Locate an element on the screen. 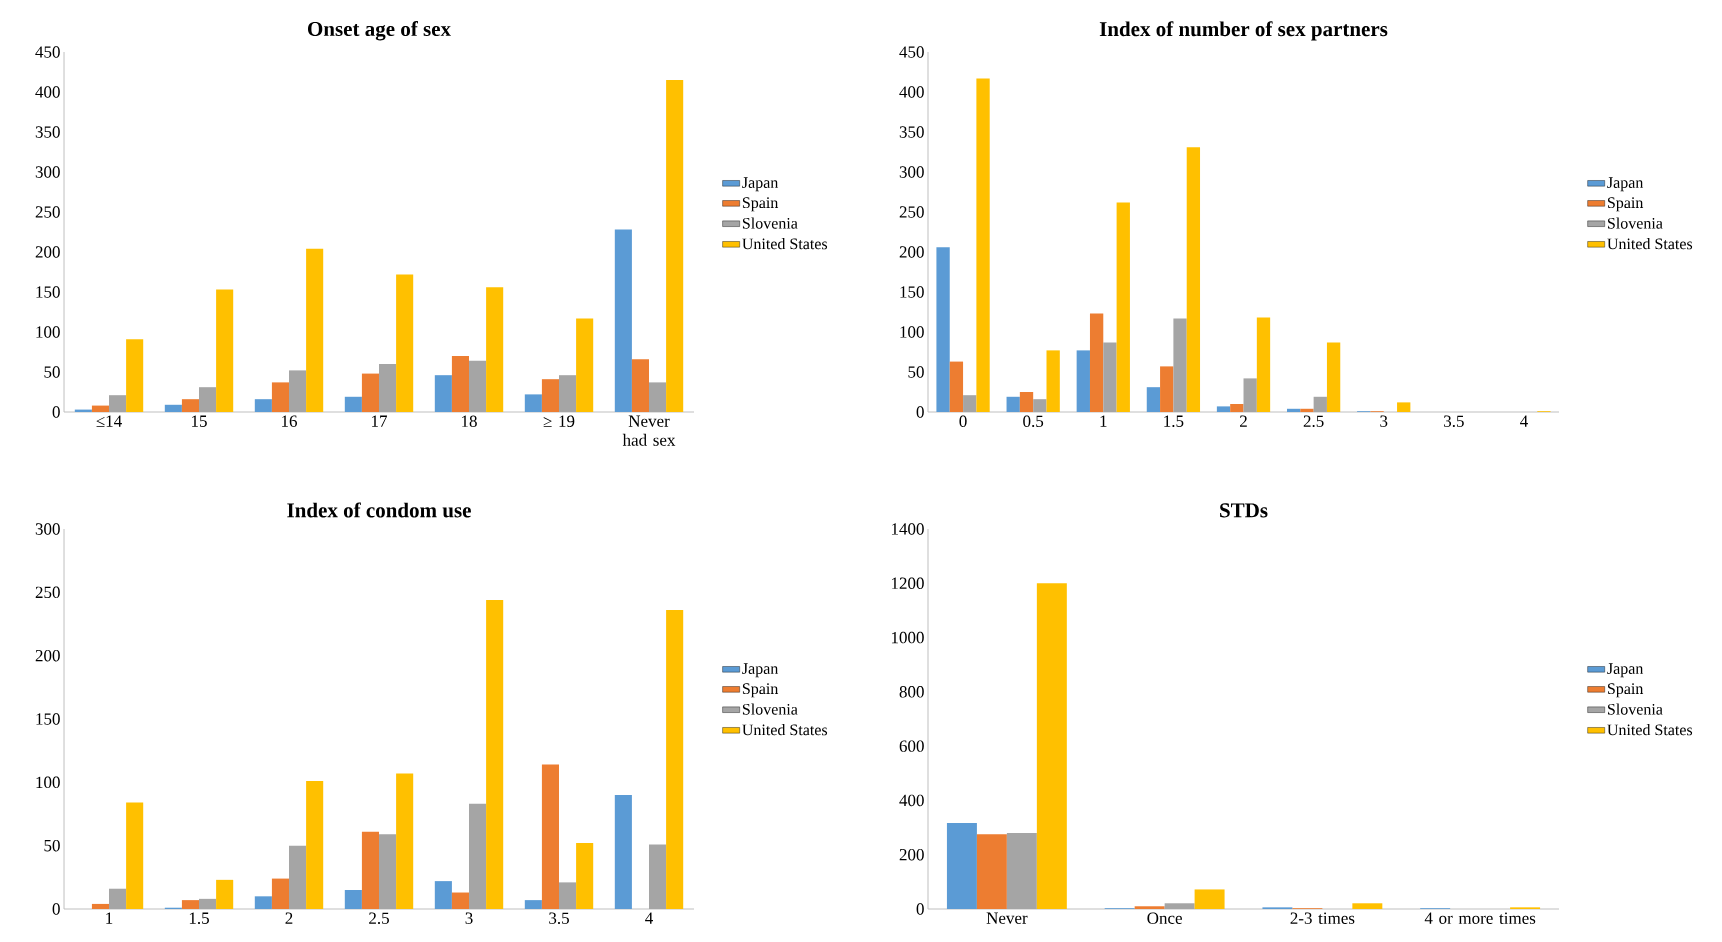 The width and height of the screenshot is (1722, 942). x-tick-label: 1 is located at coordinates (1103, 421).